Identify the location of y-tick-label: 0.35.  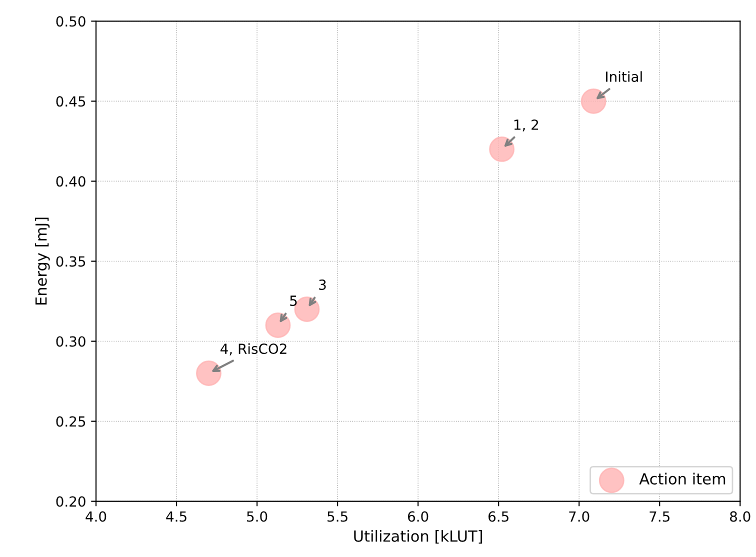
(71, 261).